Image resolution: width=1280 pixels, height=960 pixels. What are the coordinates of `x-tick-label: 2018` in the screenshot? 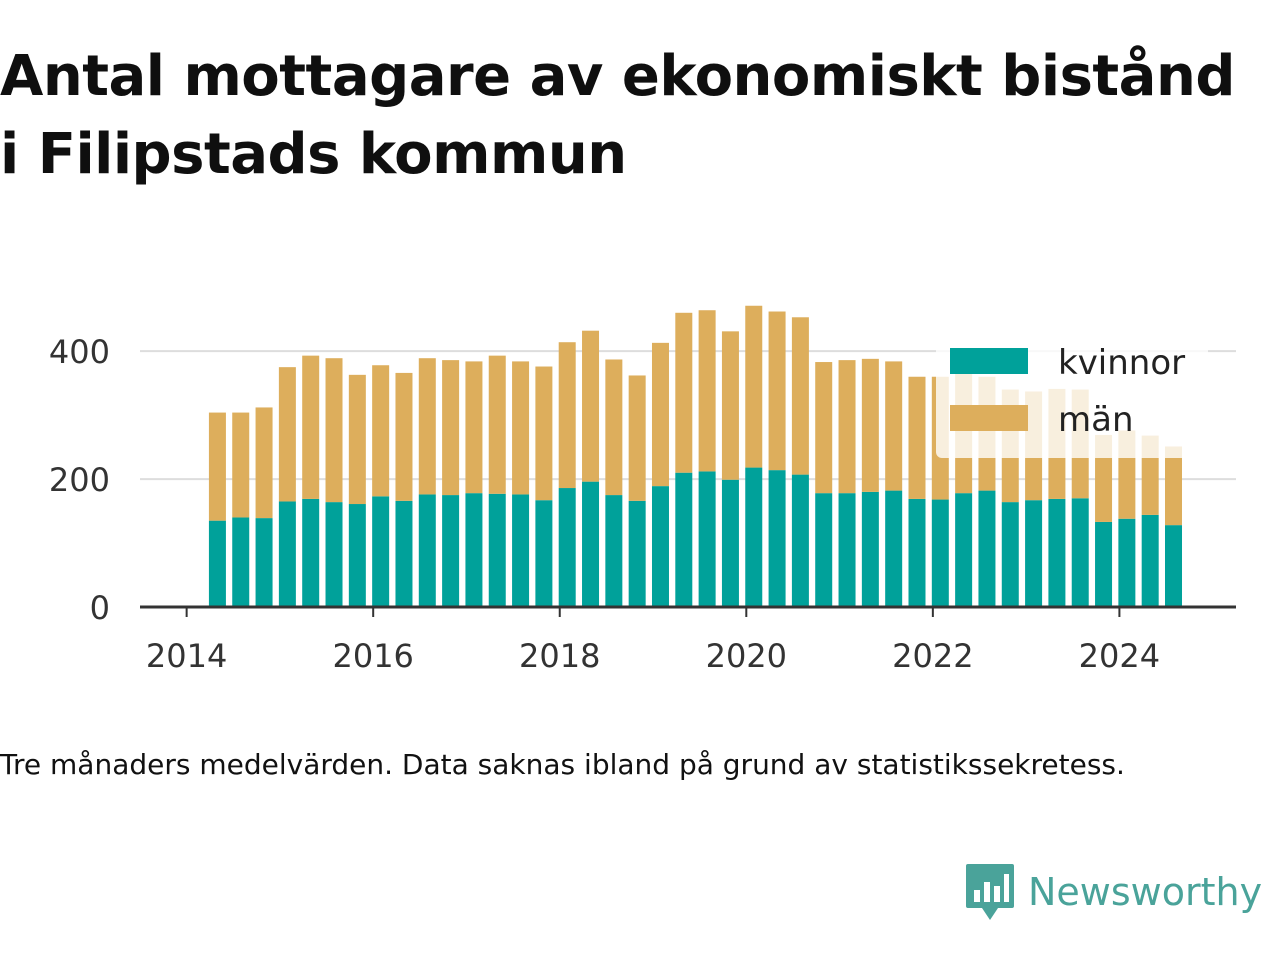 It's located at (559, 656).